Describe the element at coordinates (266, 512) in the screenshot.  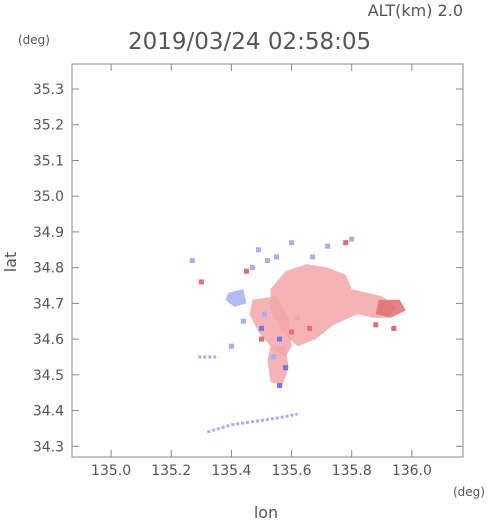
I see `x-axis-label: lon` at that location.